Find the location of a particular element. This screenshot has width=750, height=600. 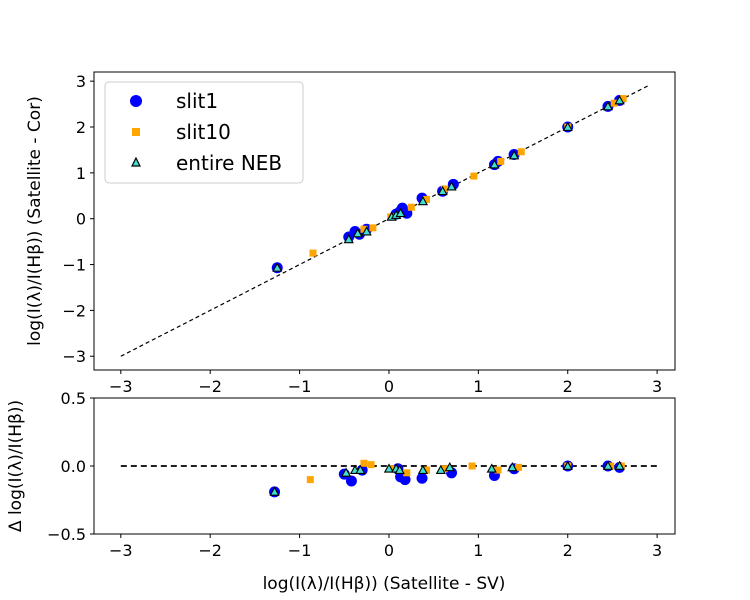

top-x-ticks: −3 −2 −1 0 1 2 3 is located at coordinates (385, 383).